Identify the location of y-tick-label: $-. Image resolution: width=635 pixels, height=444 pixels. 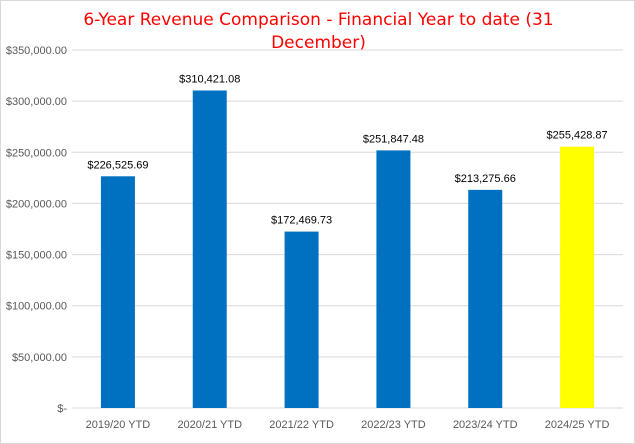
(62, 409).